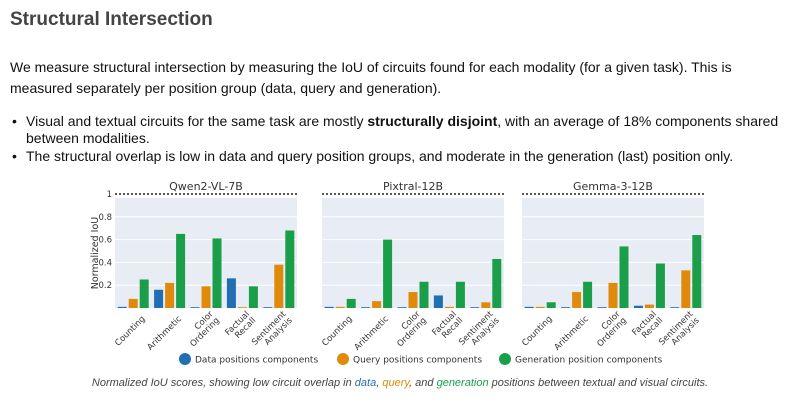 This screenshot has width=800, height=407. What do you see at coordinates (256, 361) in the screenshot?
I see `legend-label: Data positions components` at bounding box center [256, 361].